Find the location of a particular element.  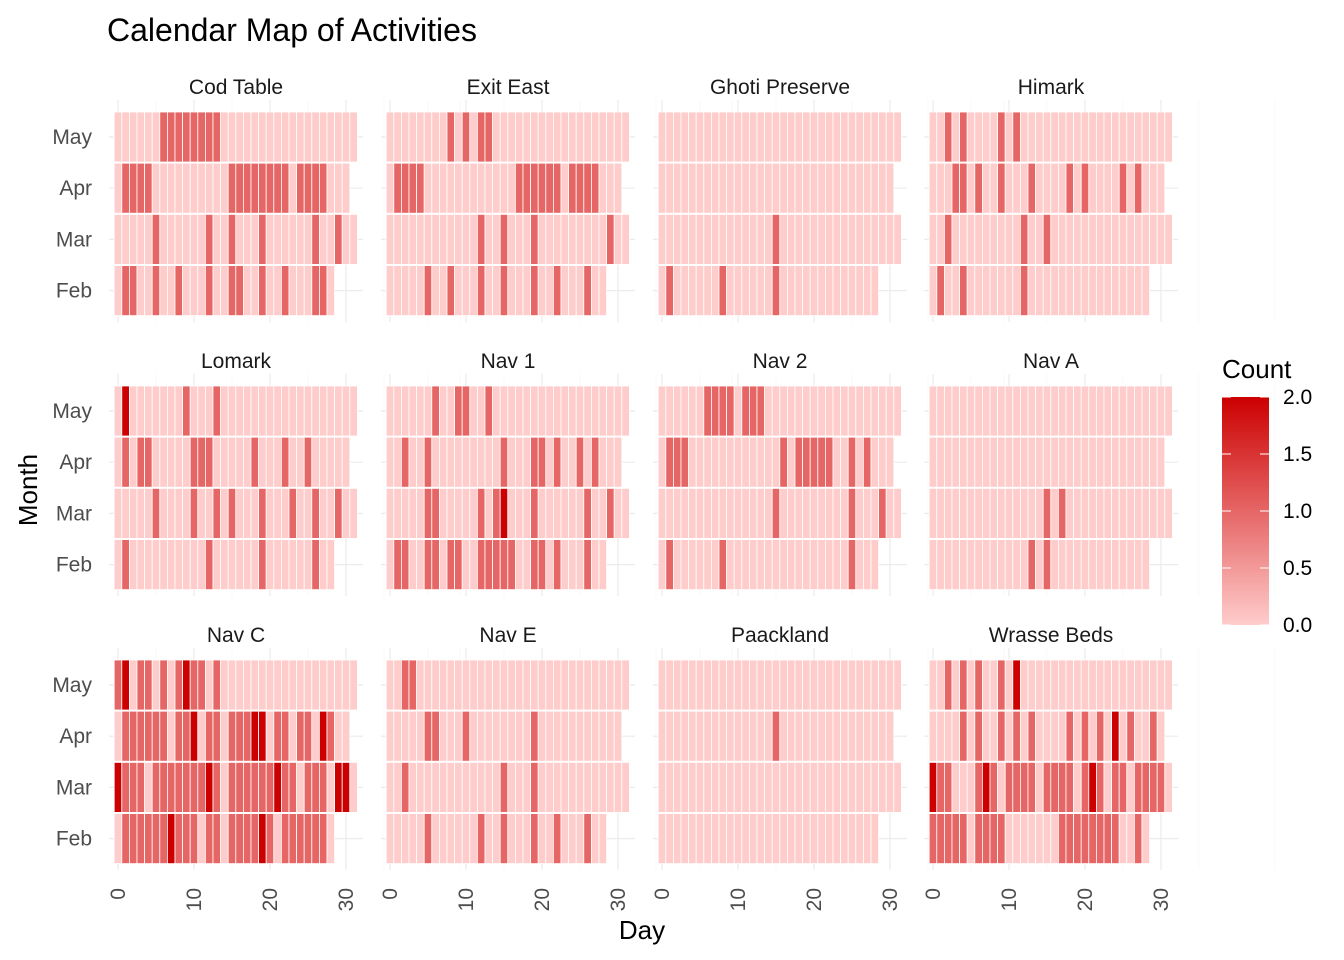

x-tick-label: 0 is located at coordinates (390, 894).